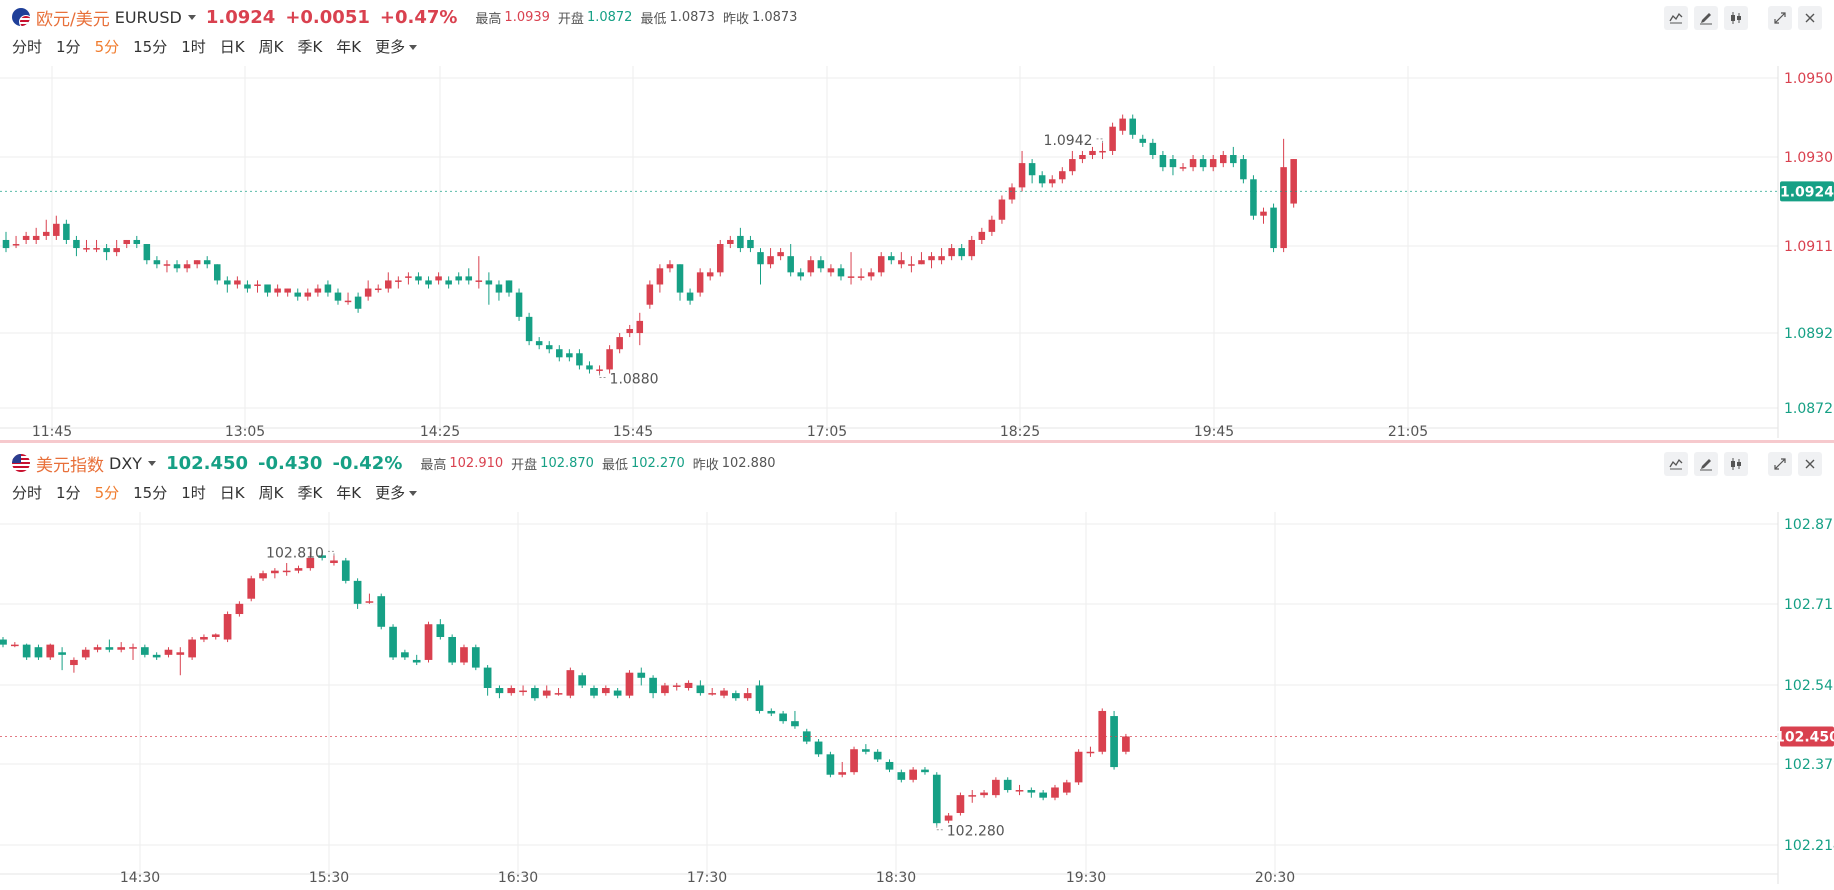 The image size is (1834, 890). Describe the element at coordinates (917, 441) in the screenshot. I see `panel-divider` at that location.